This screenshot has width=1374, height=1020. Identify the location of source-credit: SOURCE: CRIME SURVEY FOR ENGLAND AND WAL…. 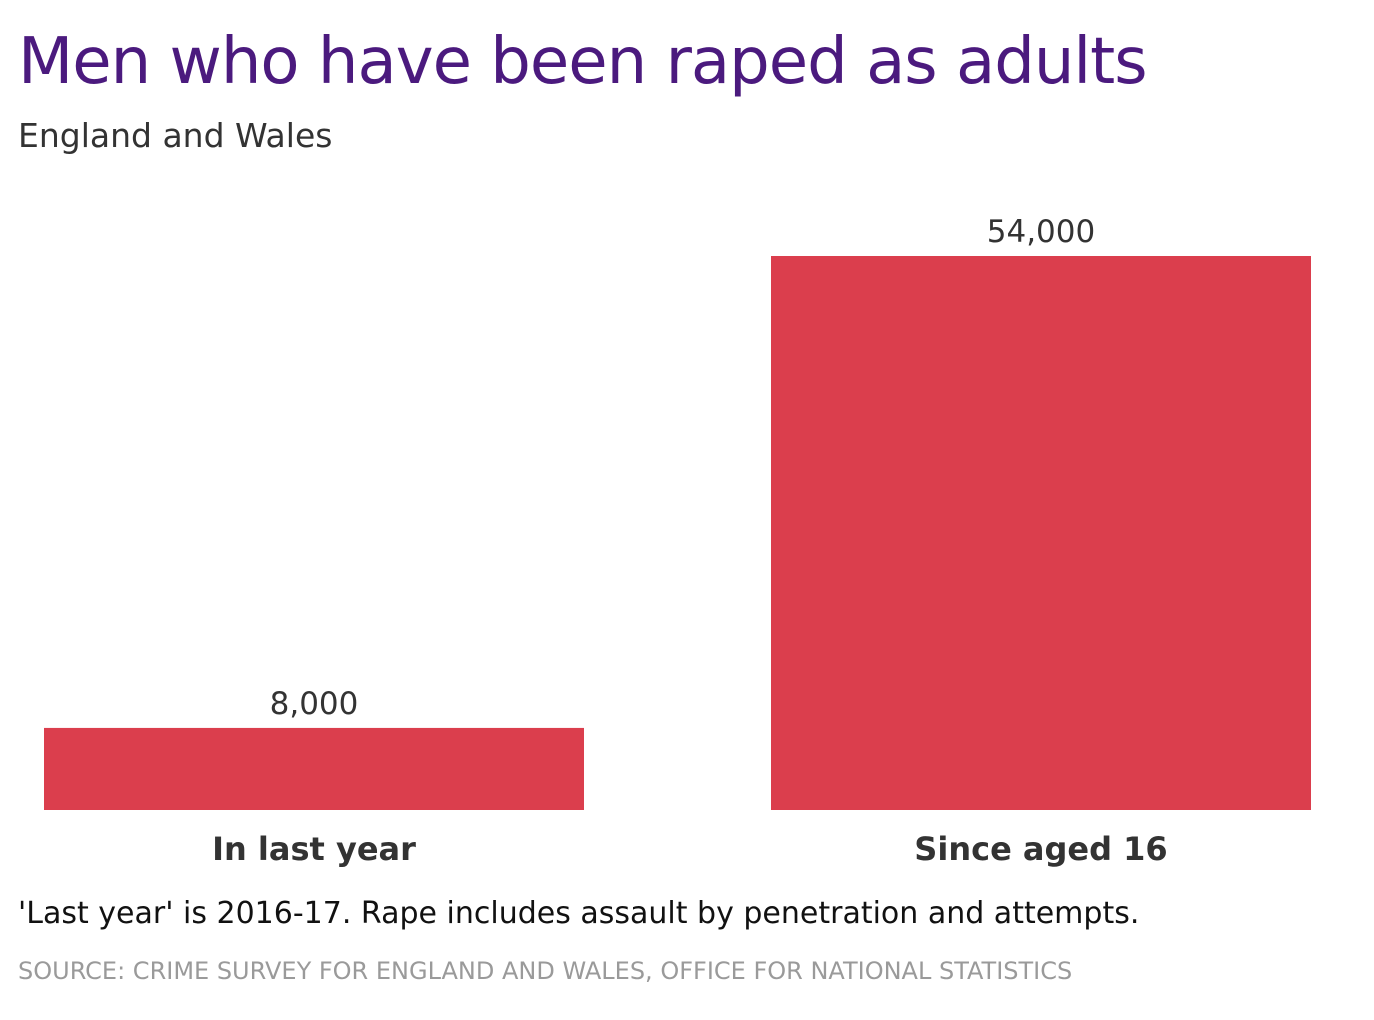
(545, 971).